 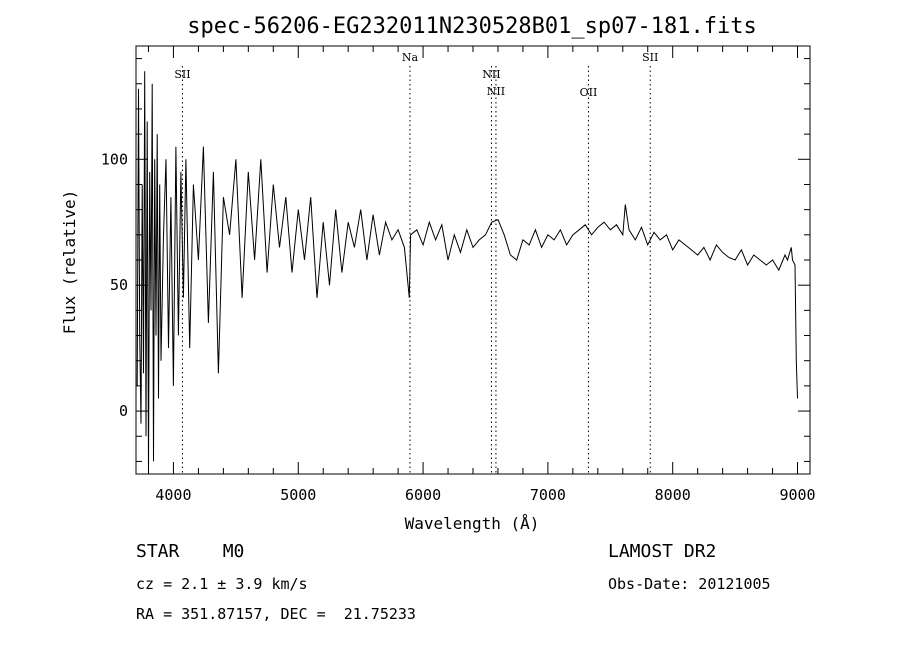 I want to click on y-tick-label: 100, so click(x=114, y=159).